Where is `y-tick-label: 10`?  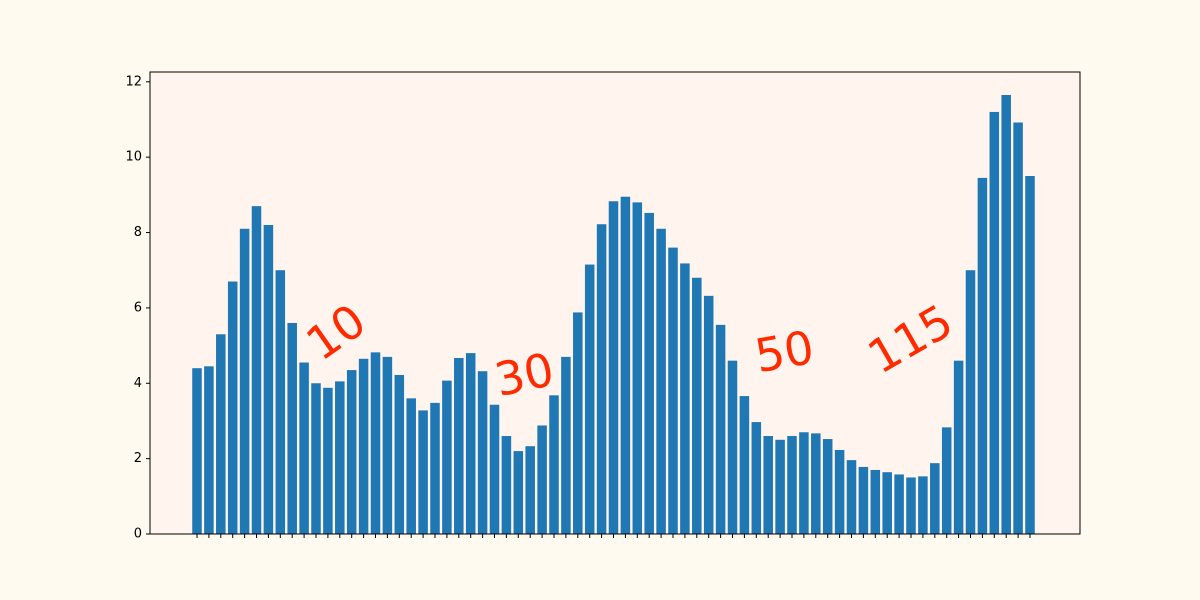
y-tick-label: 10 is located at coordinates (133, 157).